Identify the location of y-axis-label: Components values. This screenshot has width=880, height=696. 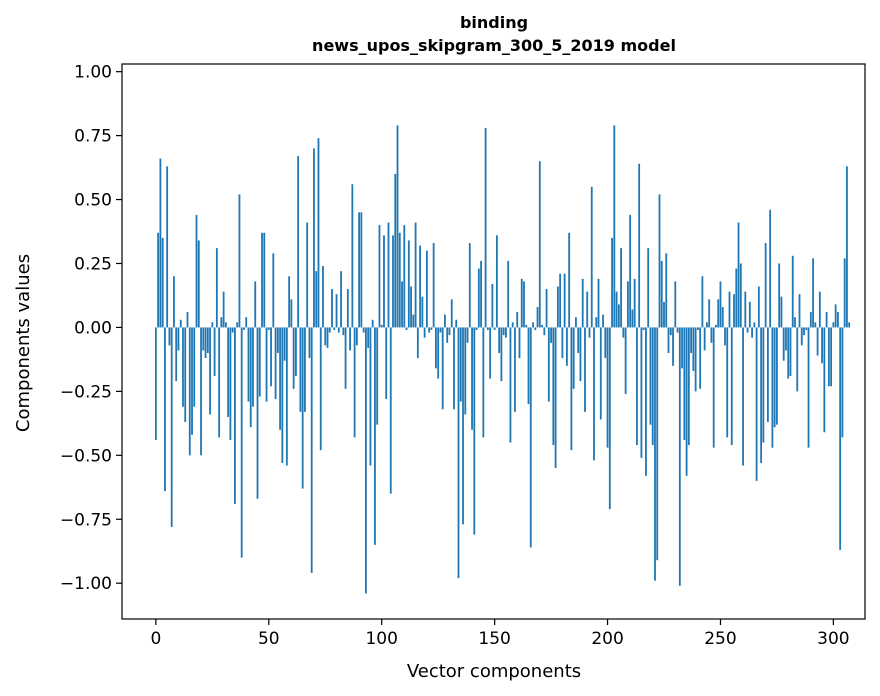
(23, 343).